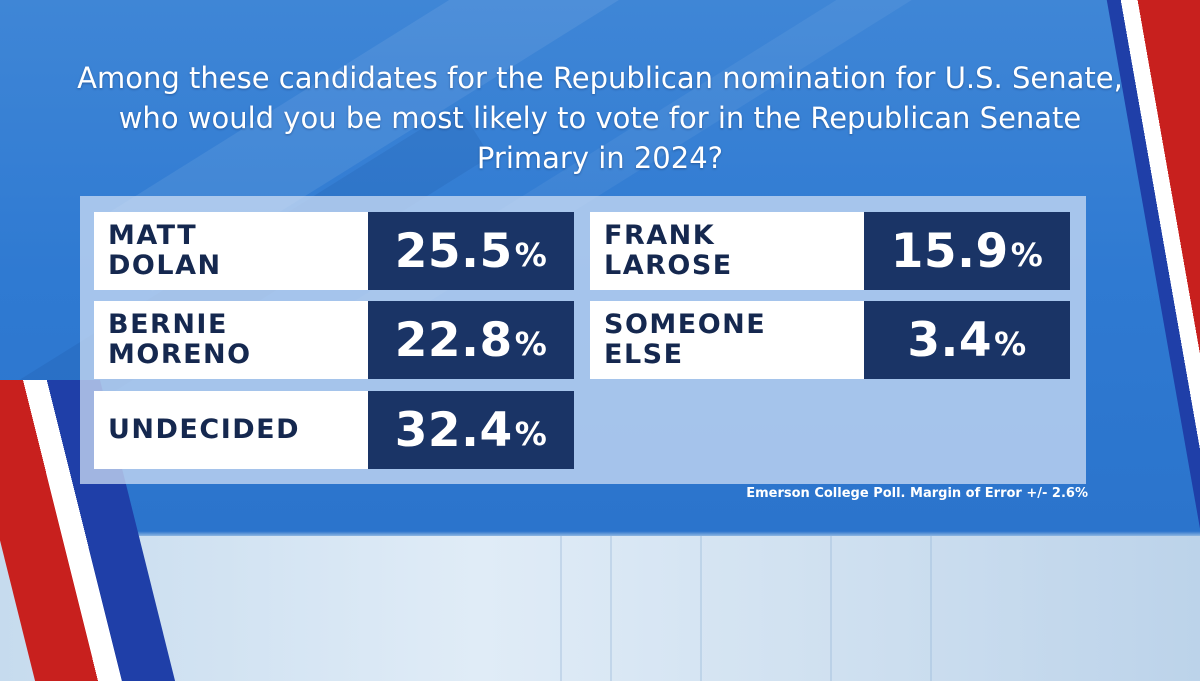 This screenshot has height=681, width=1200. I want to click on candidate-percentage-cell: 22.8%, so click(471, 340).